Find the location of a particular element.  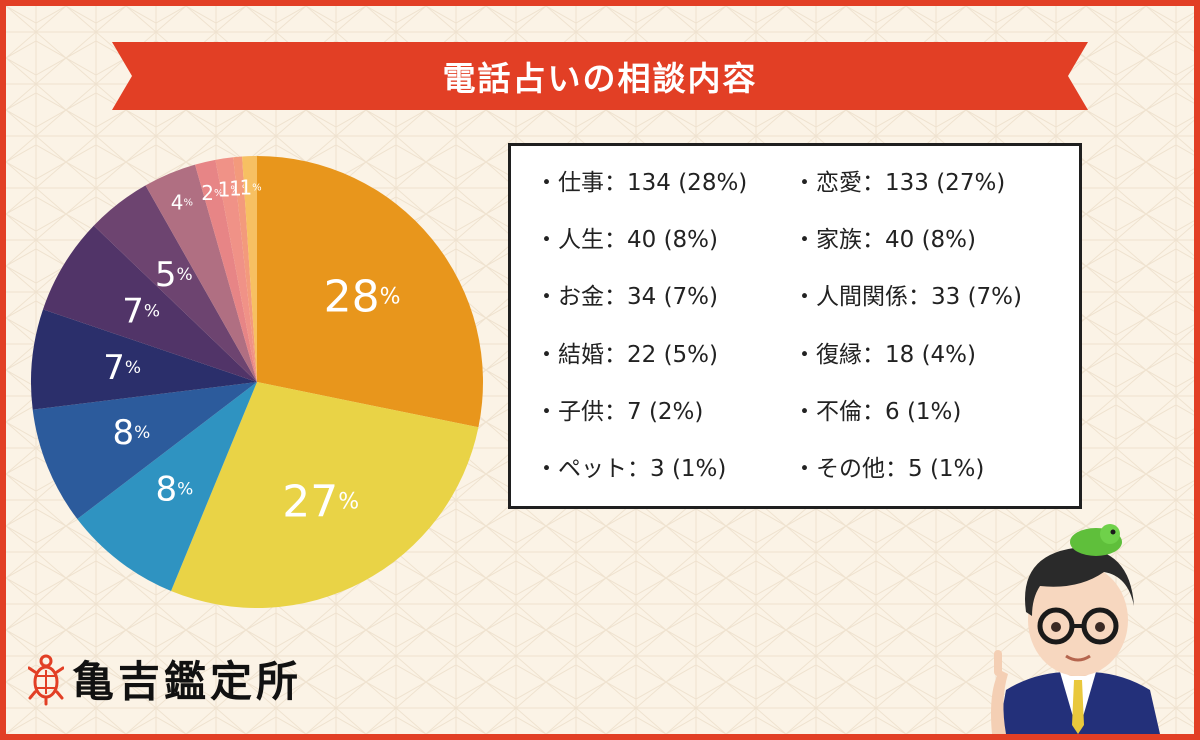

slice-label: 27% is located at coordinates (320, 501).